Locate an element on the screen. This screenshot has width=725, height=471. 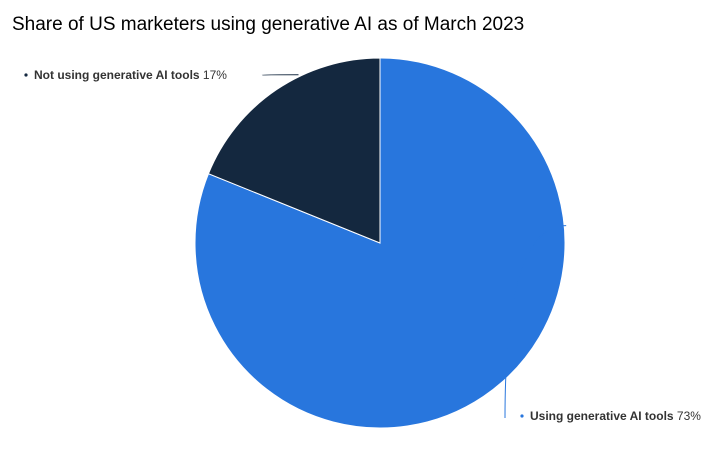
label-bullet-using is located at coordinates (522, 416).